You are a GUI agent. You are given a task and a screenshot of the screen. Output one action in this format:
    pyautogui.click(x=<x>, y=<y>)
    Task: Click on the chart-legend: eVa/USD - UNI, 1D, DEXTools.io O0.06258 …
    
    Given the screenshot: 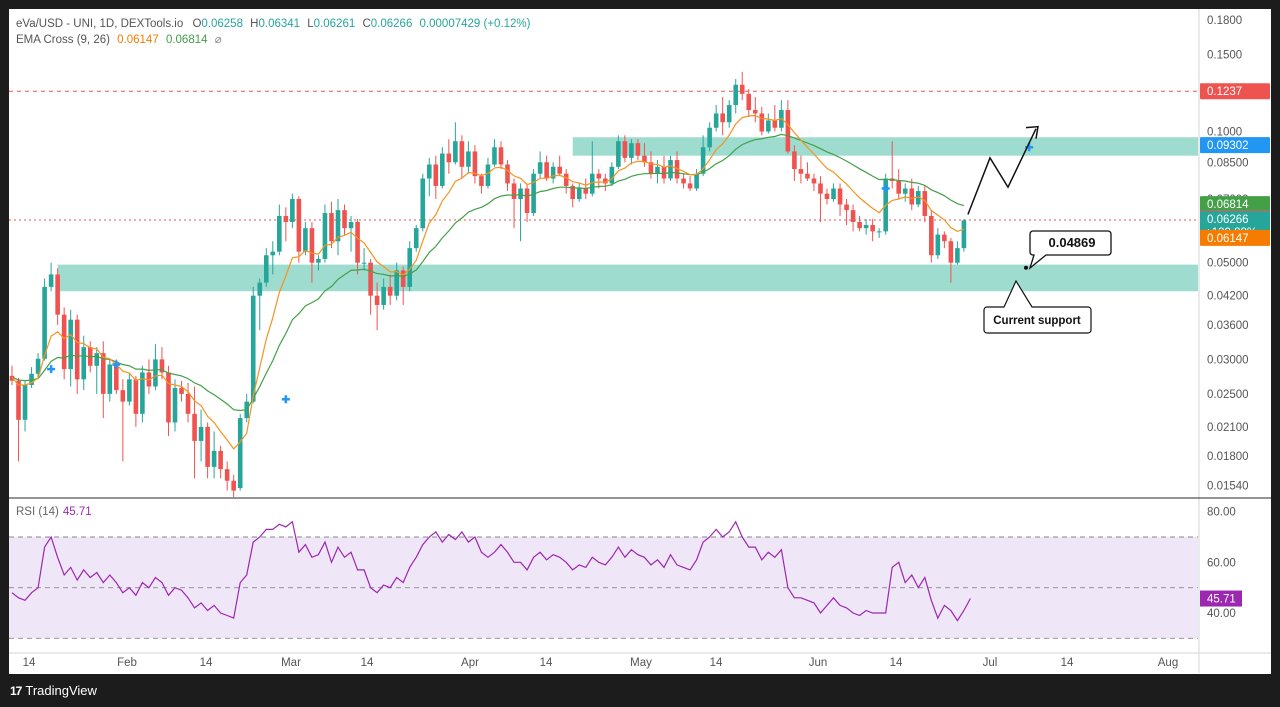 What is the action you would take?
    pyautogui.click(x=273, y=32)
    